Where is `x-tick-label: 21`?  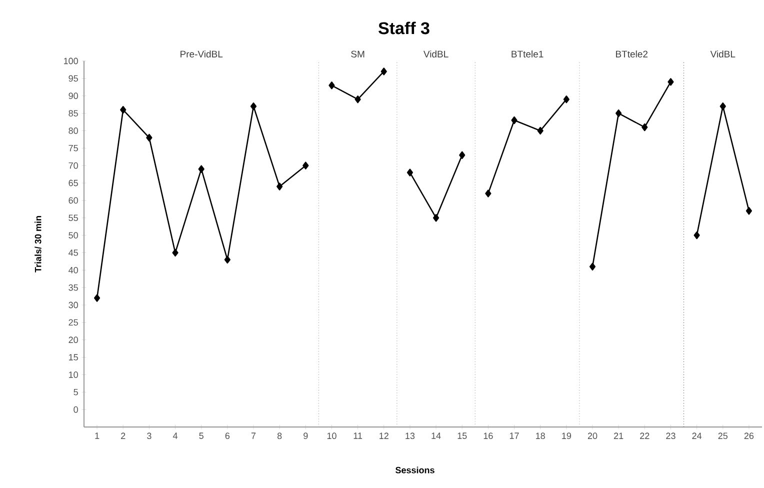
x-tick-label: 21 is located at coordinates (619, 435).